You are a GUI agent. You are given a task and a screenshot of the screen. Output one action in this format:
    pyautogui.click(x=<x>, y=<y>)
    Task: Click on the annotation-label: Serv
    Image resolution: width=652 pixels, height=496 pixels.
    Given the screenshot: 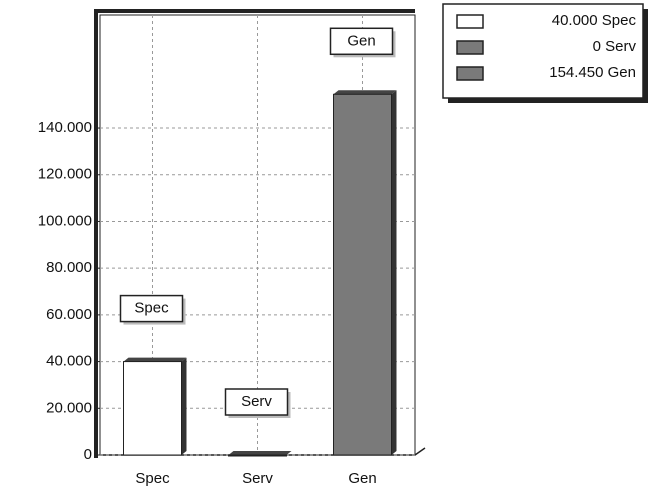 What is the action you would take?
    pyautogui.click(x=256, y=401)
    